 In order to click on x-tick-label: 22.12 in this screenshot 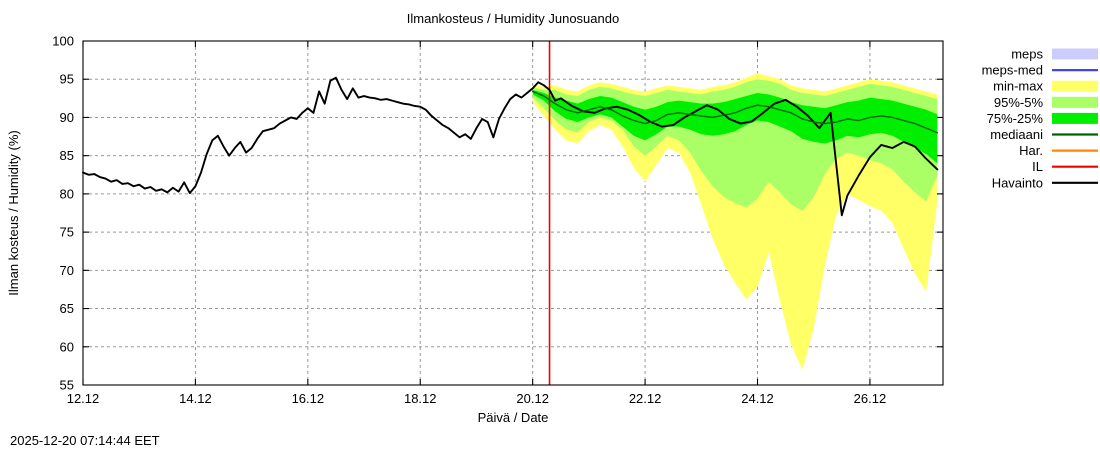, I will do `click(645, 398)`.